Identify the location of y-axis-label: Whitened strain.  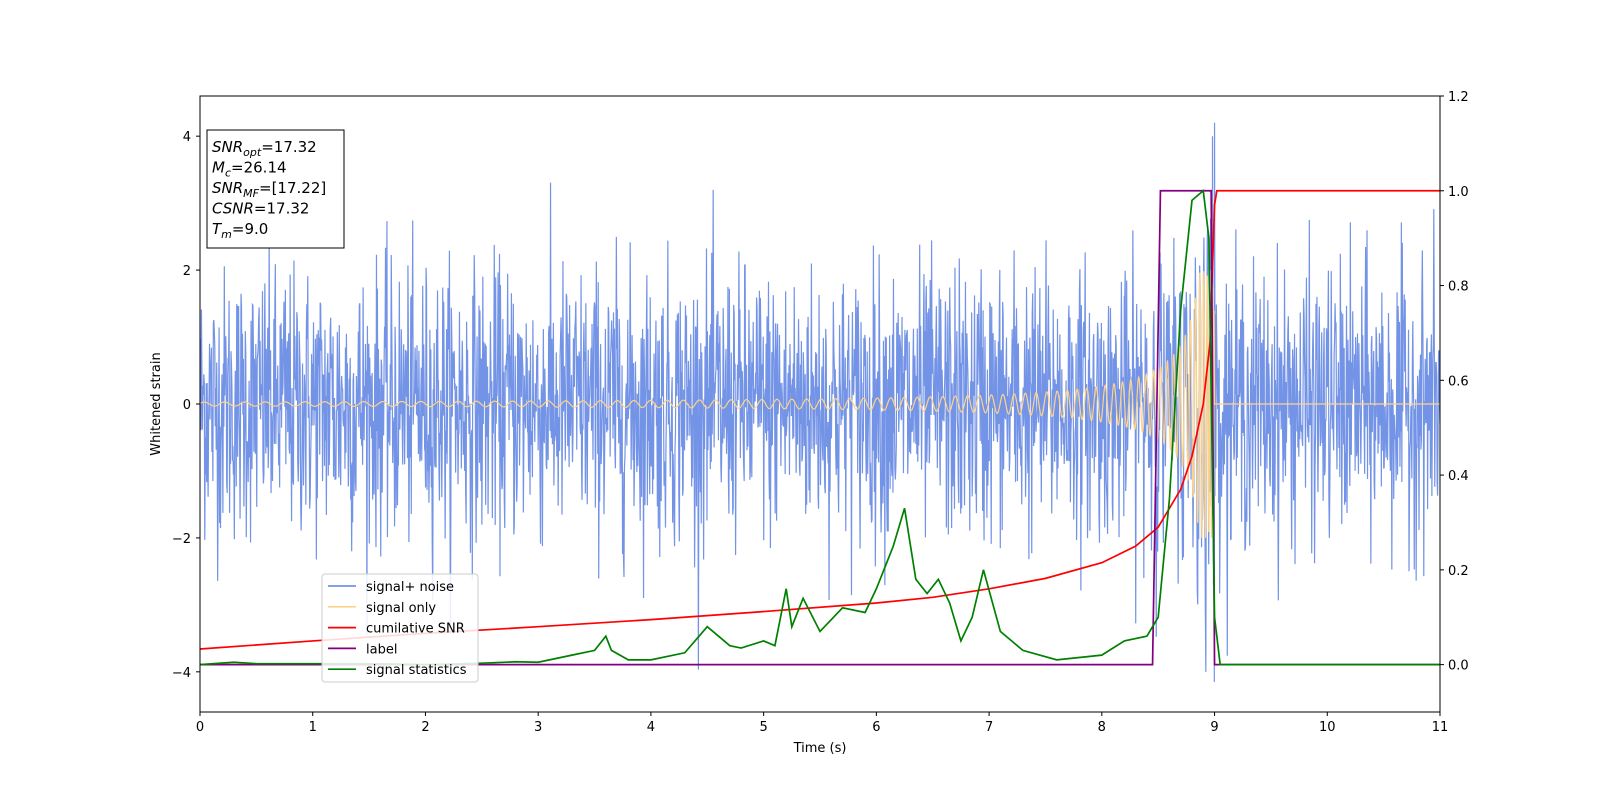
(156, 403).